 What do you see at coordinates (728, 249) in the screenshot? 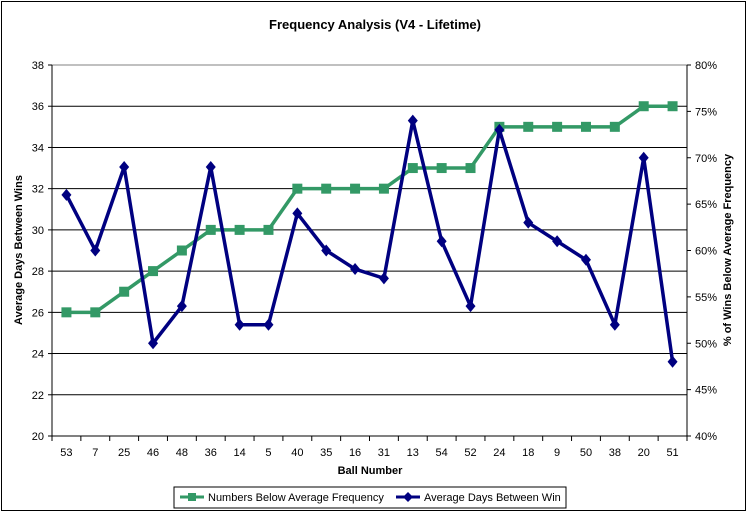
I see `y2-axis-label: % of Wins Below Average Frequency` at bounding box center [728, 249].